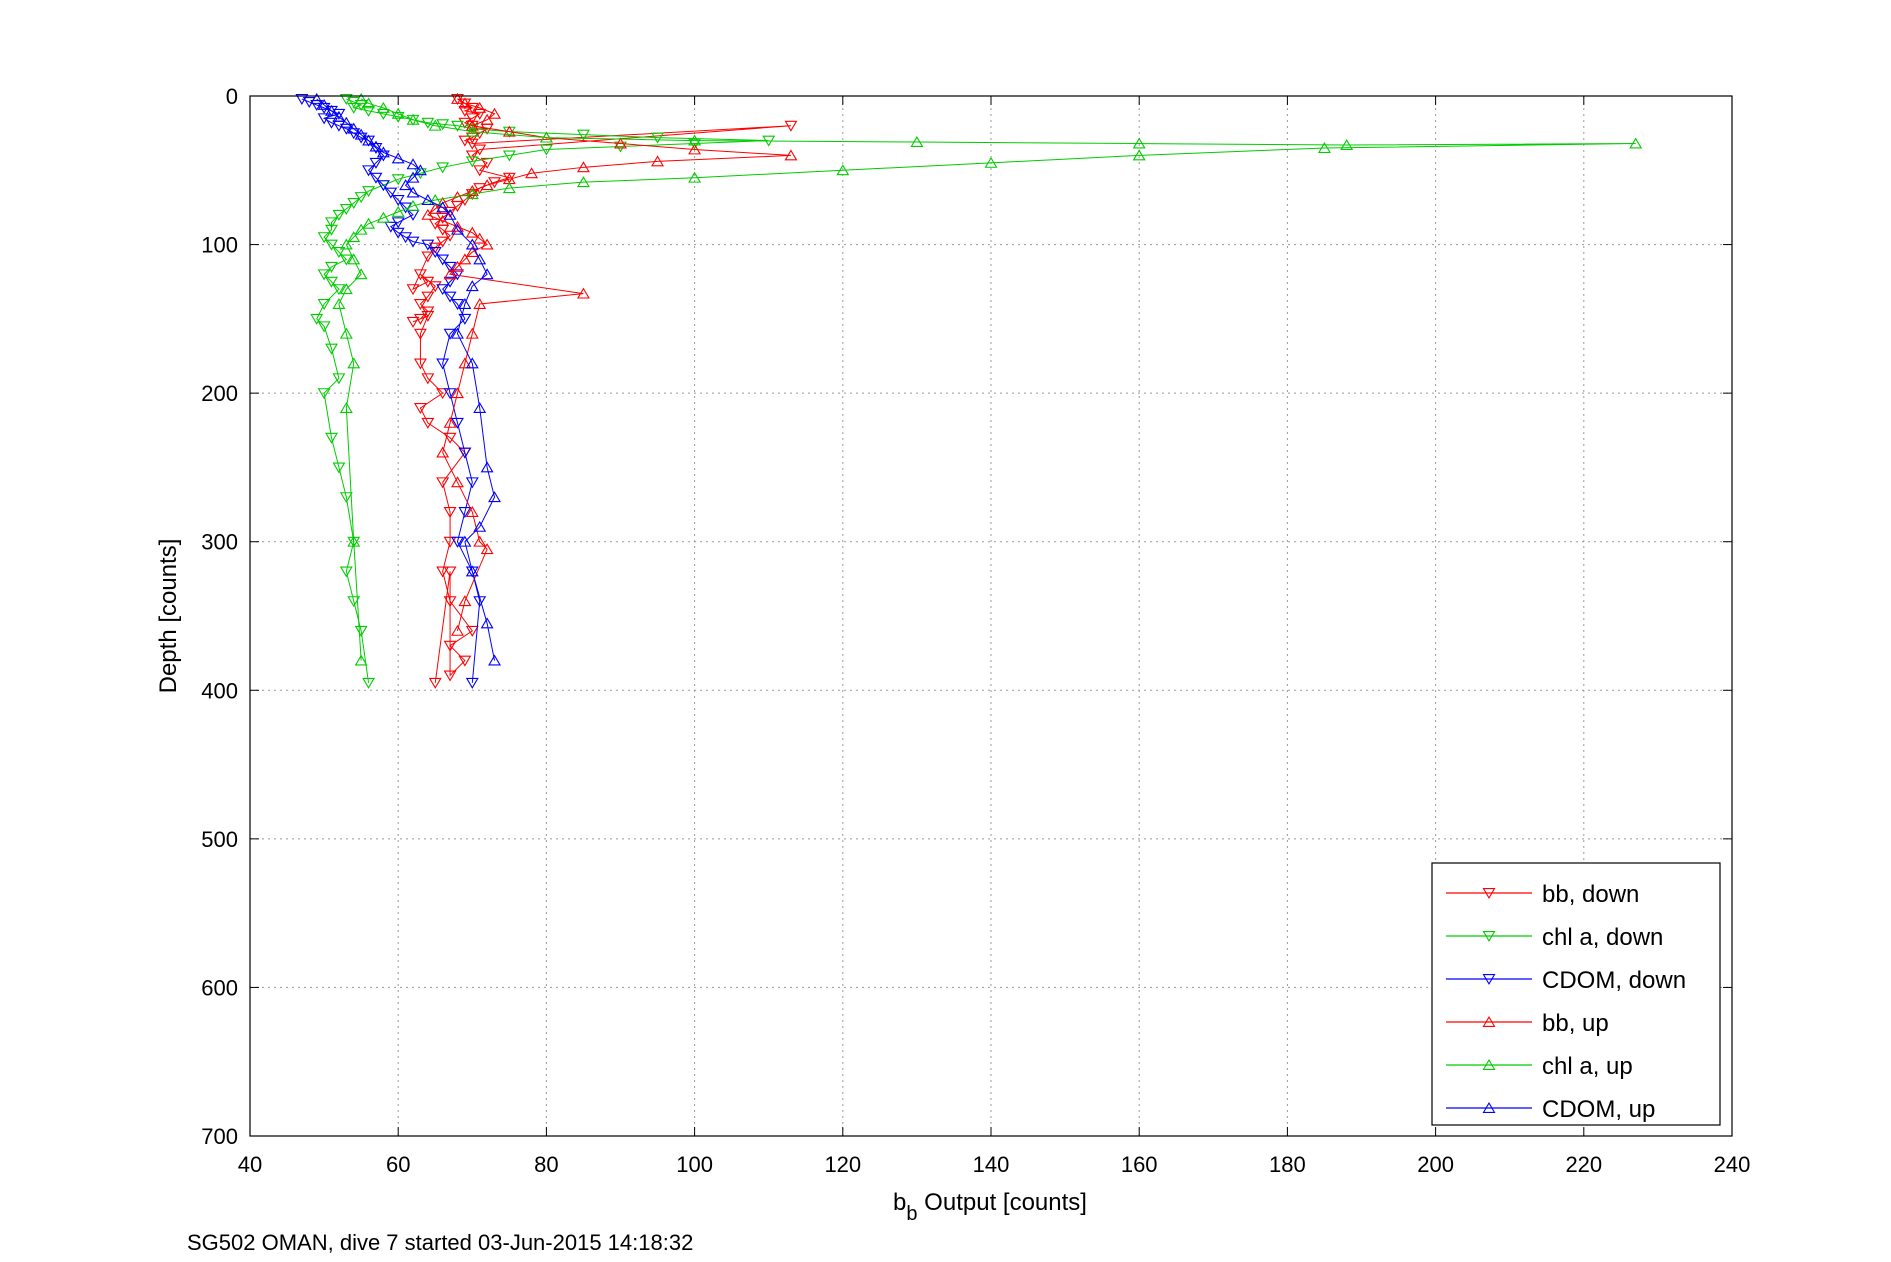 Image resolution: width=1891 pixels, height=1262 pixels. Describe the element at coordinates (991, 1164) in the screenshot. I see `x-tick-label: 140` at that location.